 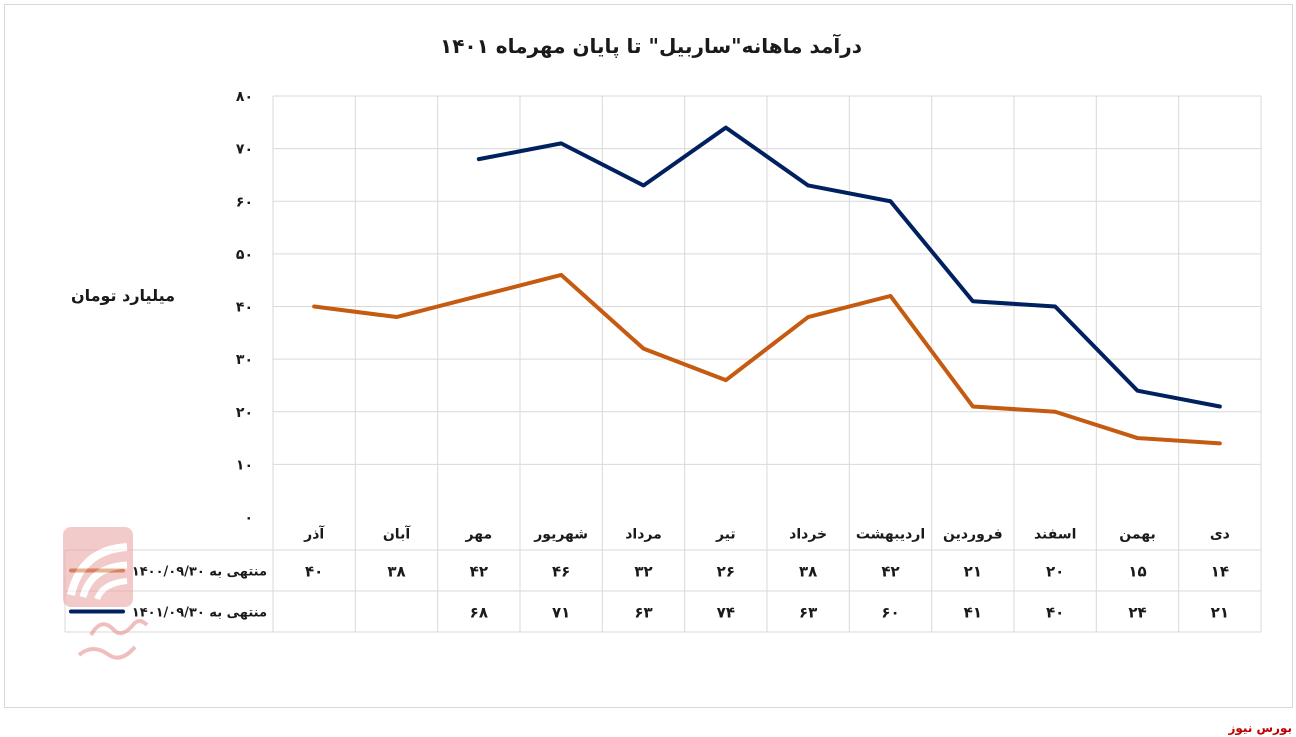 I want to click on y-axis-label: میلیارد تومان, so click(x=123, y=295).